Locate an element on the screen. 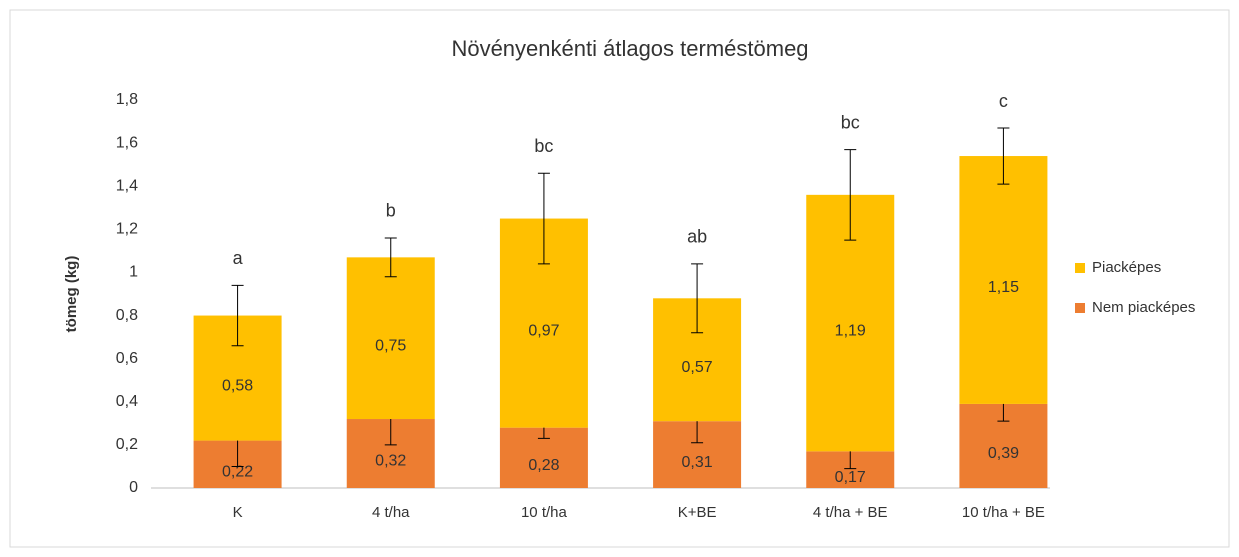 The height and width of the screenshot is (557, 1239). value-label: 0,32 is located at coordinates (390, 461).